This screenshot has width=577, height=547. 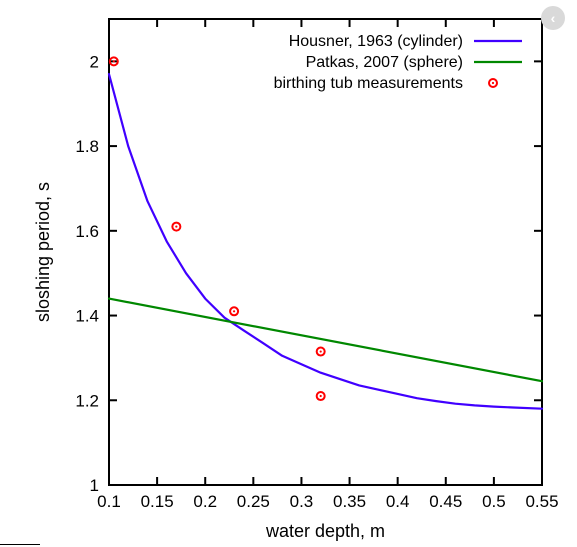 What do you see at coordinates (253, 501) in the screenshot?
I see `x-tick-label: 0.25` at bounding box center [253, 501].